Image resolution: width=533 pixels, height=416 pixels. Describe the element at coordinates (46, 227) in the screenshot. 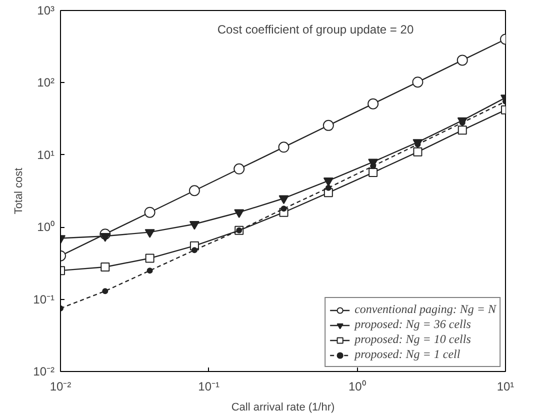

I see `y-tick-label: 10⁰` at that location.